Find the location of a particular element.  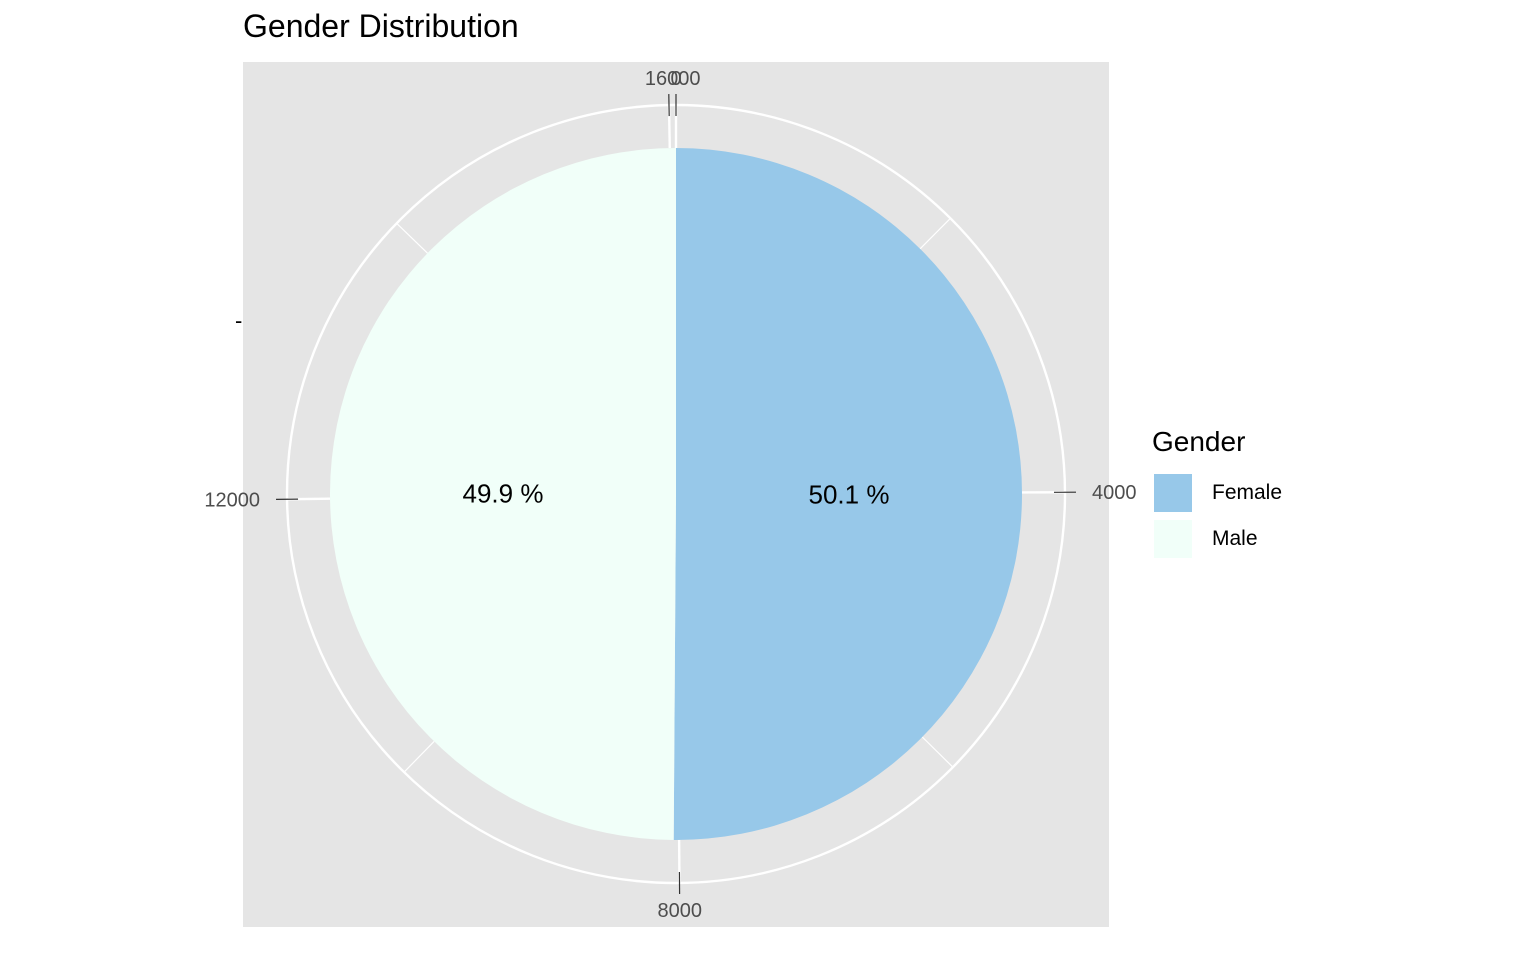

legend-label-female: Female is located at coordinates (1247, 492).